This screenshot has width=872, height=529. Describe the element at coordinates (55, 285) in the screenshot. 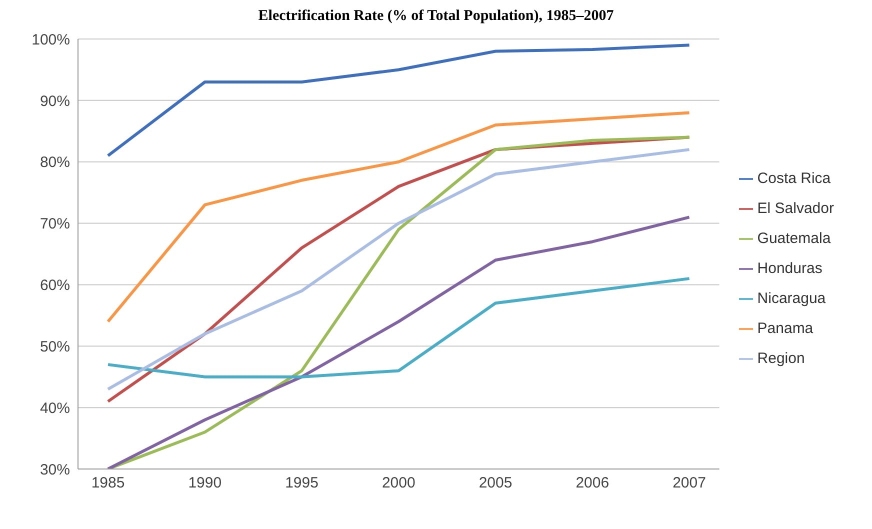

I see `y-tick-label: 60%` at that location.